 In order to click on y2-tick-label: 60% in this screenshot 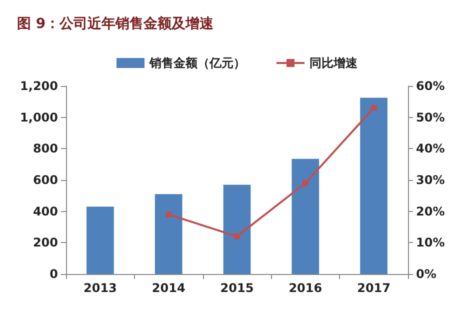, I will do `click(430, 86)`.